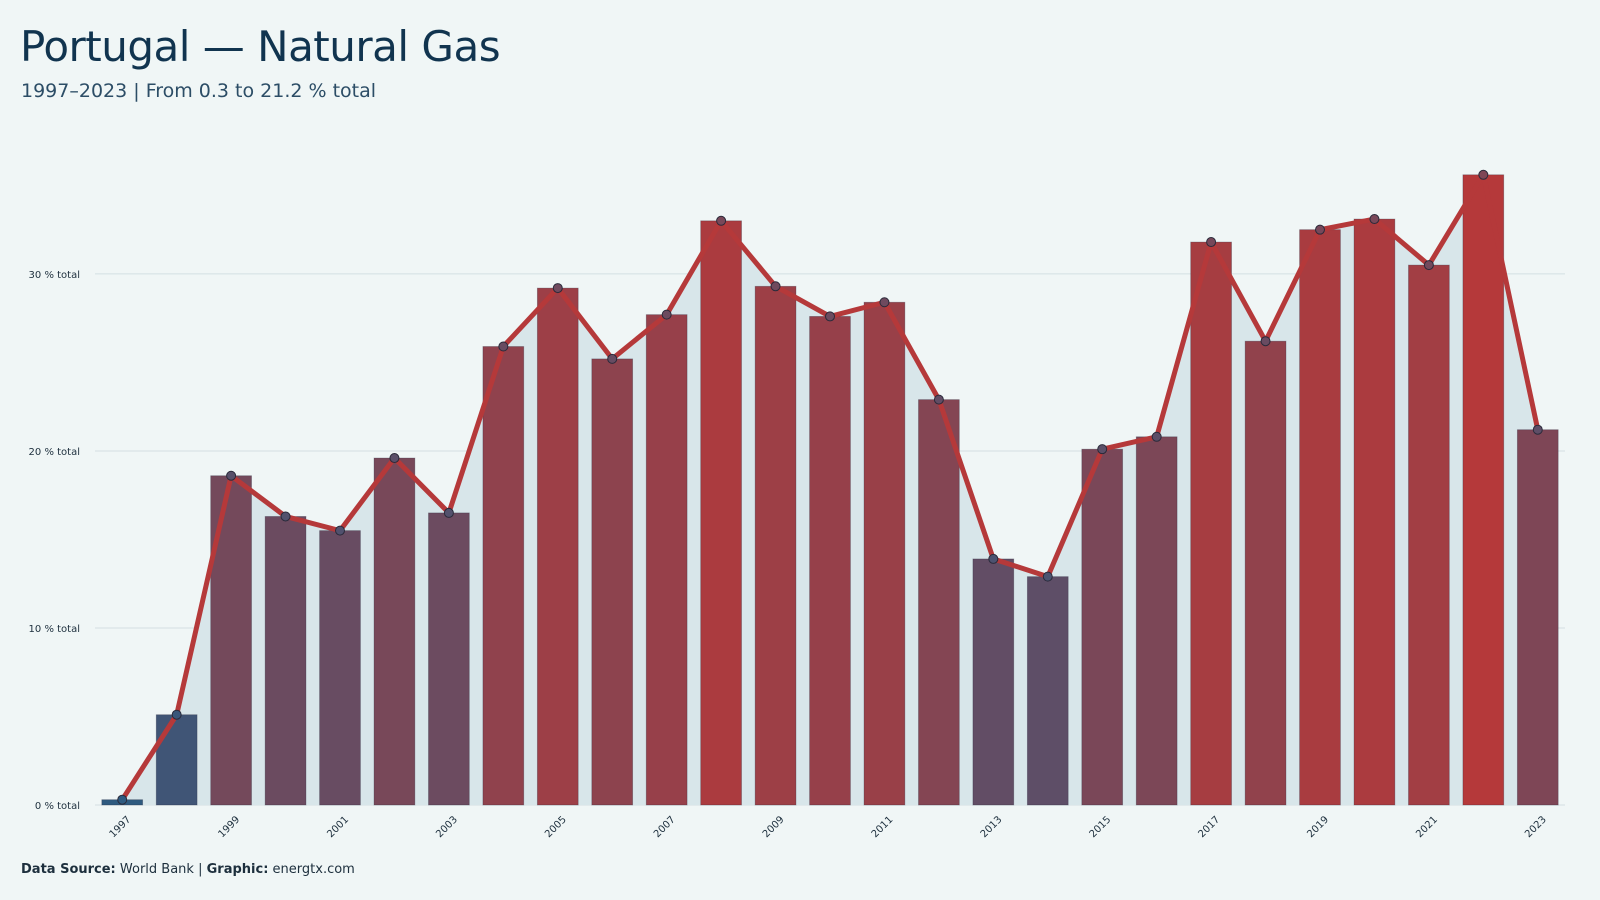 Image resolution: width=1600 pixels, height=900 pixels. What do you see at coordinates (1211, 523) in the screenshot?
I see `bar-2017` at bounding box center [1211, 523].